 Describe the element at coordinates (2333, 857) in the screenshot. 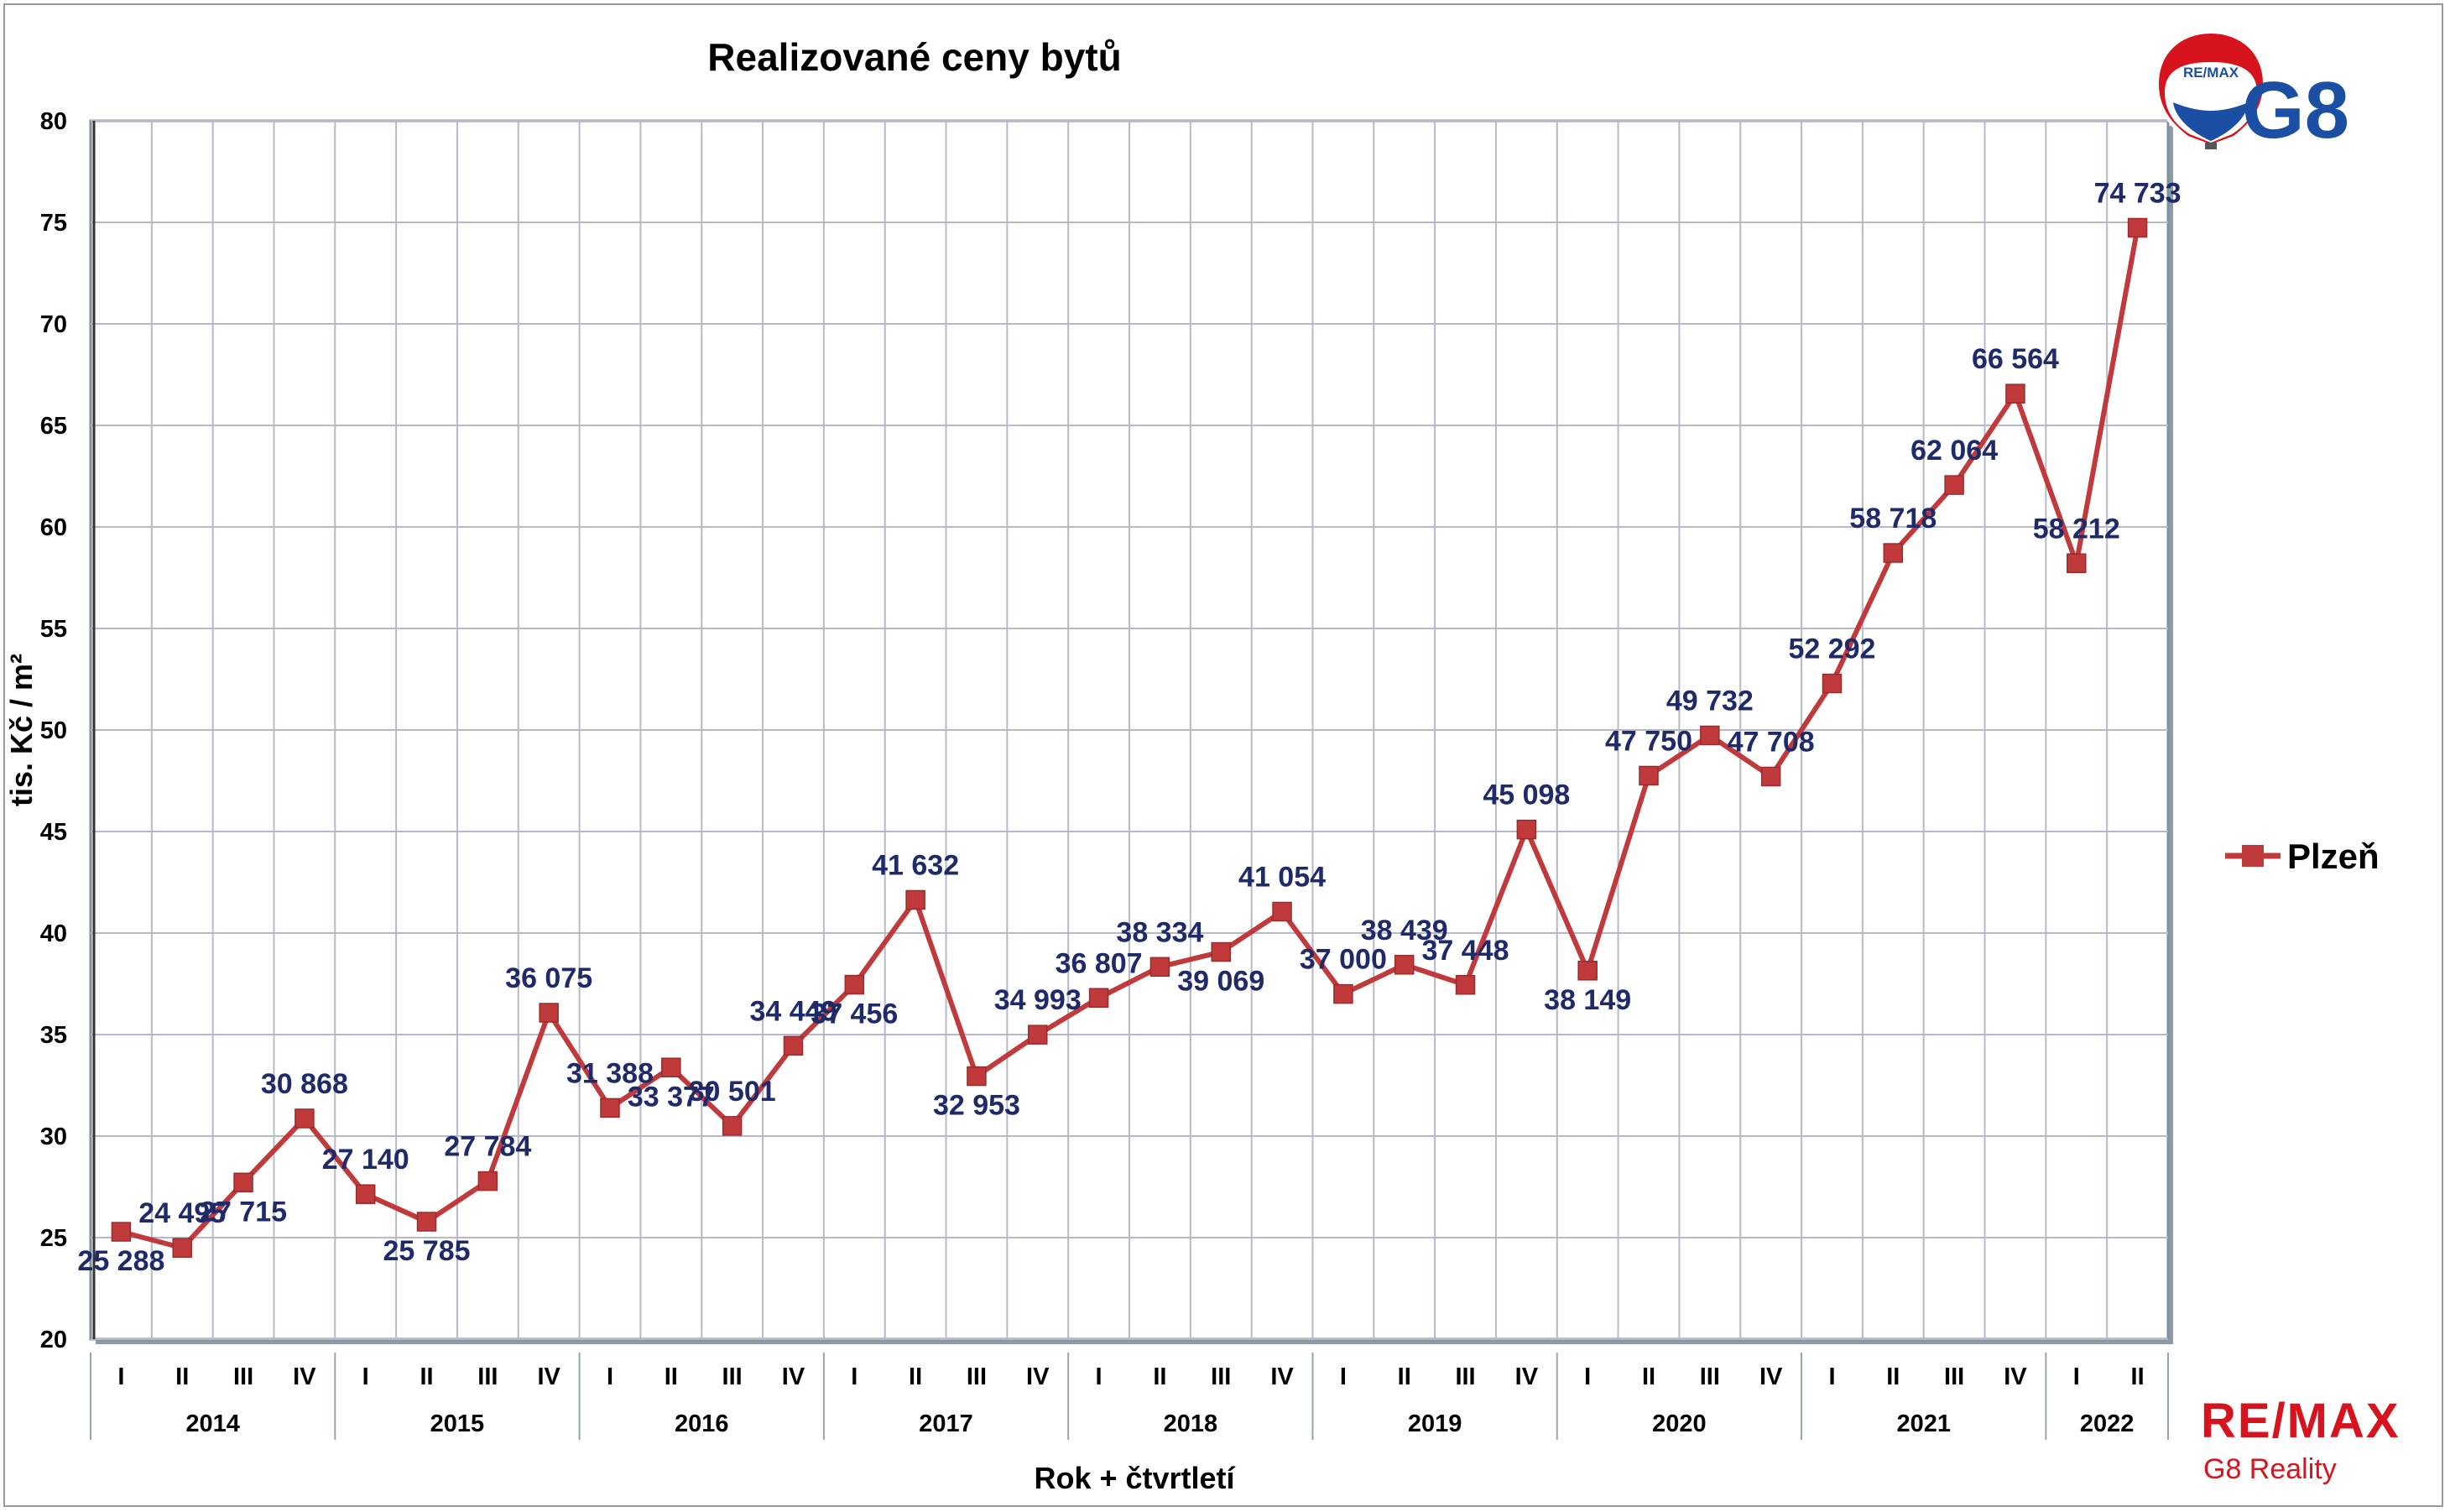

I see `legend-label: Plzeň` at that location.